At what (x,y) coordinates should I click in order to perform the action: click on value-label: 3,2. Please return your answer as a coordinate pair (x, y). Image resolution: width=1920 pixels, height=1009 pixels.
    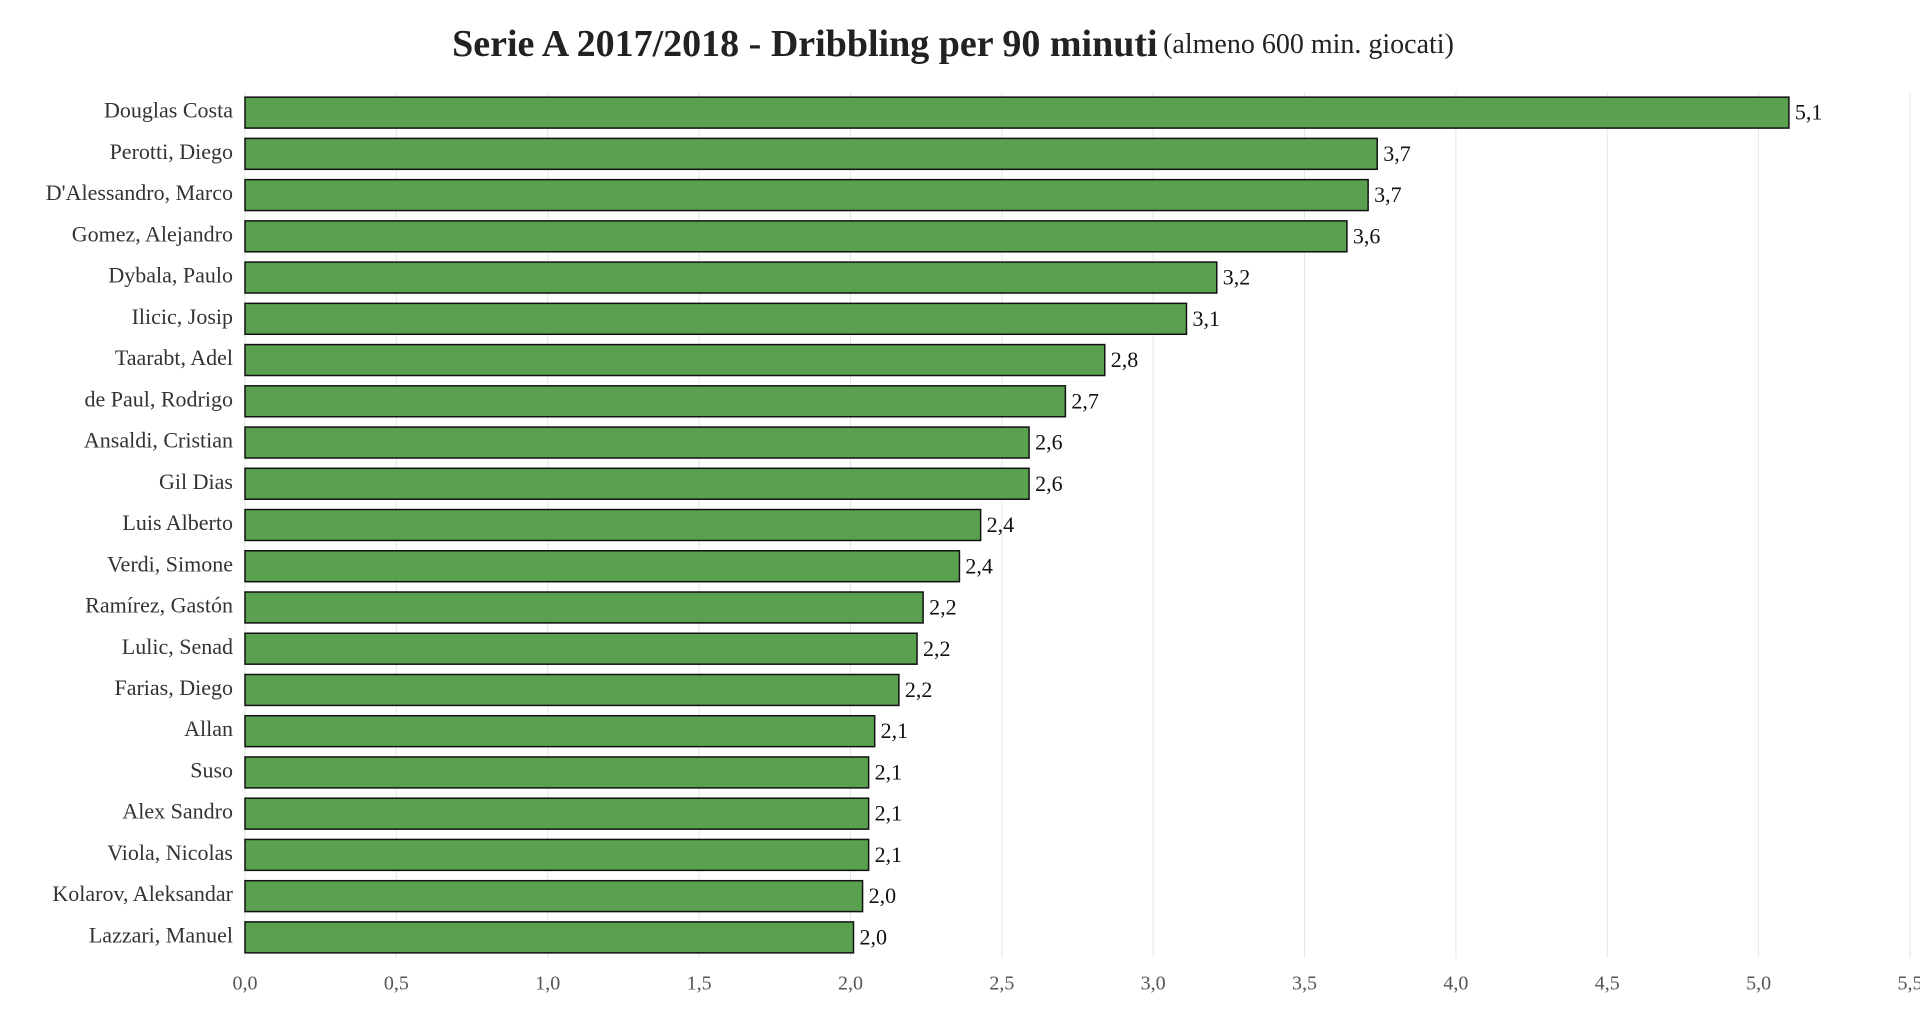
    Looking at the image, I should click on (1237, 277).